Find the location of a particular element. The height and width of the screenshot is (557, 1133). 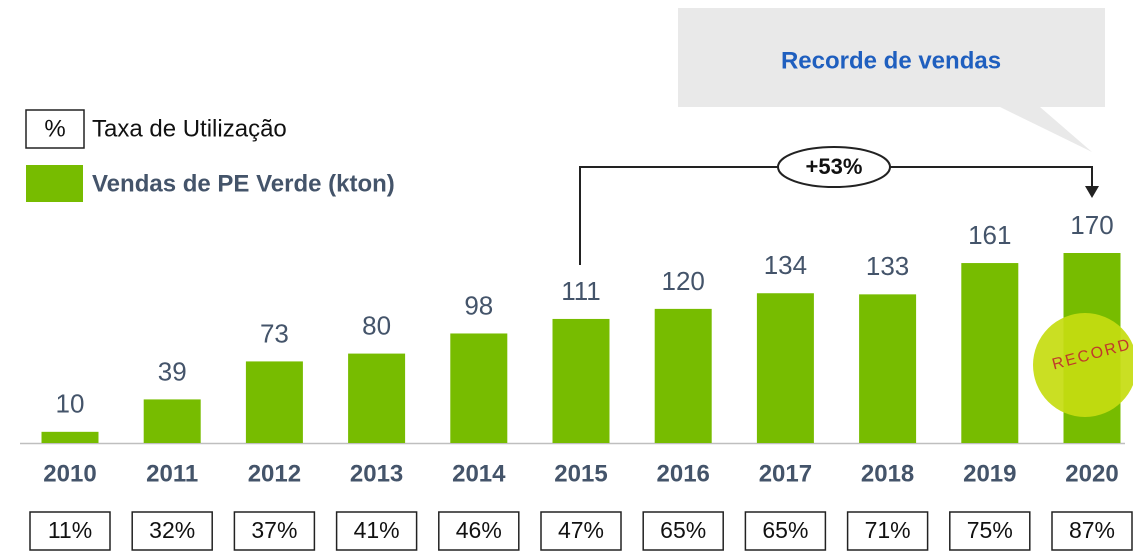

x-tick-label: 2019 is located at coordinates (989, 473).